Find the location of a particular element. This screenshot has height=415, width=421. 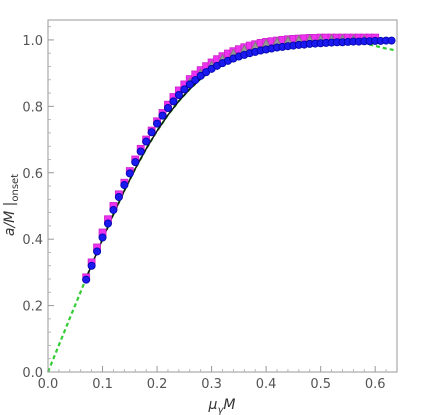

x-axis-title: μγM is located at coordinates (222, 406).